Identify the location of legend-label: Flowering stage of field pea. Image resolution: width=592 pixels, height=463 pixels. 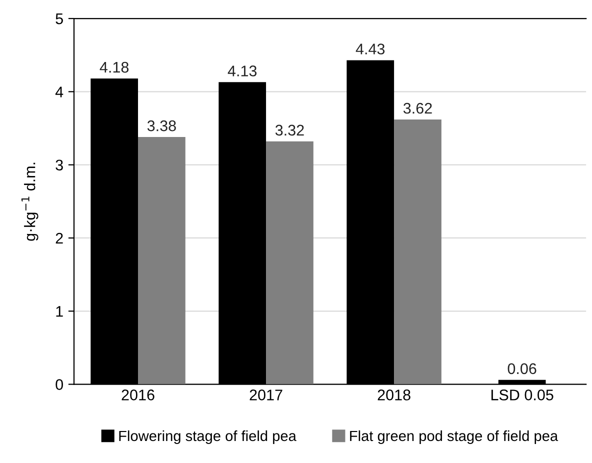
(207, 437).